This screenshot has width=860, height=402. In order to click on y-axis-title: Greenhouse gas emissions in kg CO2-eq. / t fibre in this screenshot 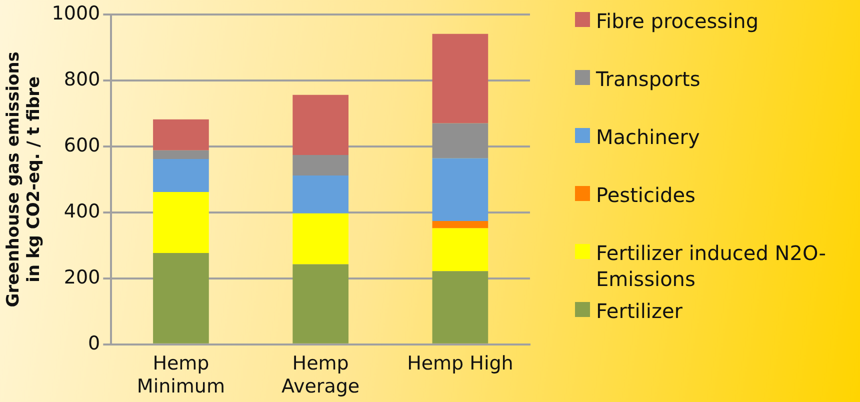, I will do `click(24, 180)`.